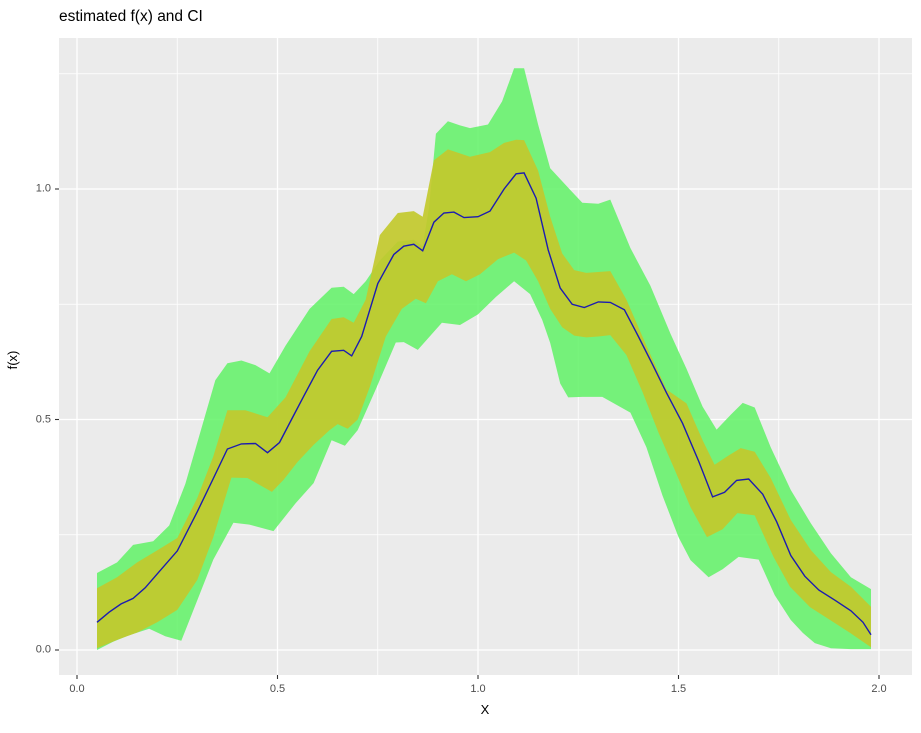 This screenshot has width=921, height=733. What do you see at coordinates (485, 709) in the screenshot?
I see `x-axis-title: X` at bounding box center [485, 709].